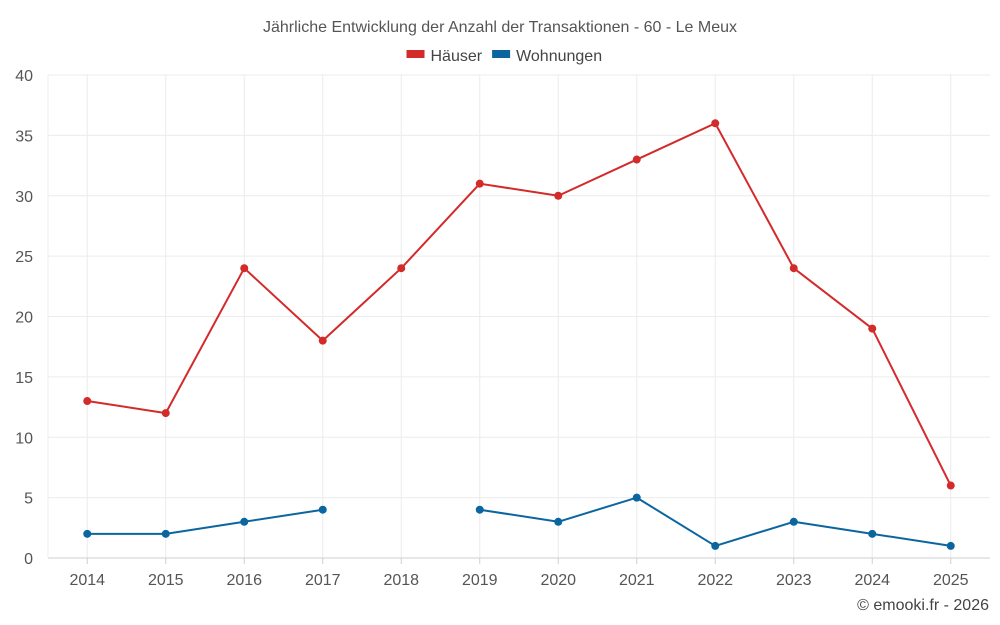 The image size is (1000, 625). Describe the element at coordinates (24, 438) in the screenshot. I see `y-tick-label: 10` at that location.